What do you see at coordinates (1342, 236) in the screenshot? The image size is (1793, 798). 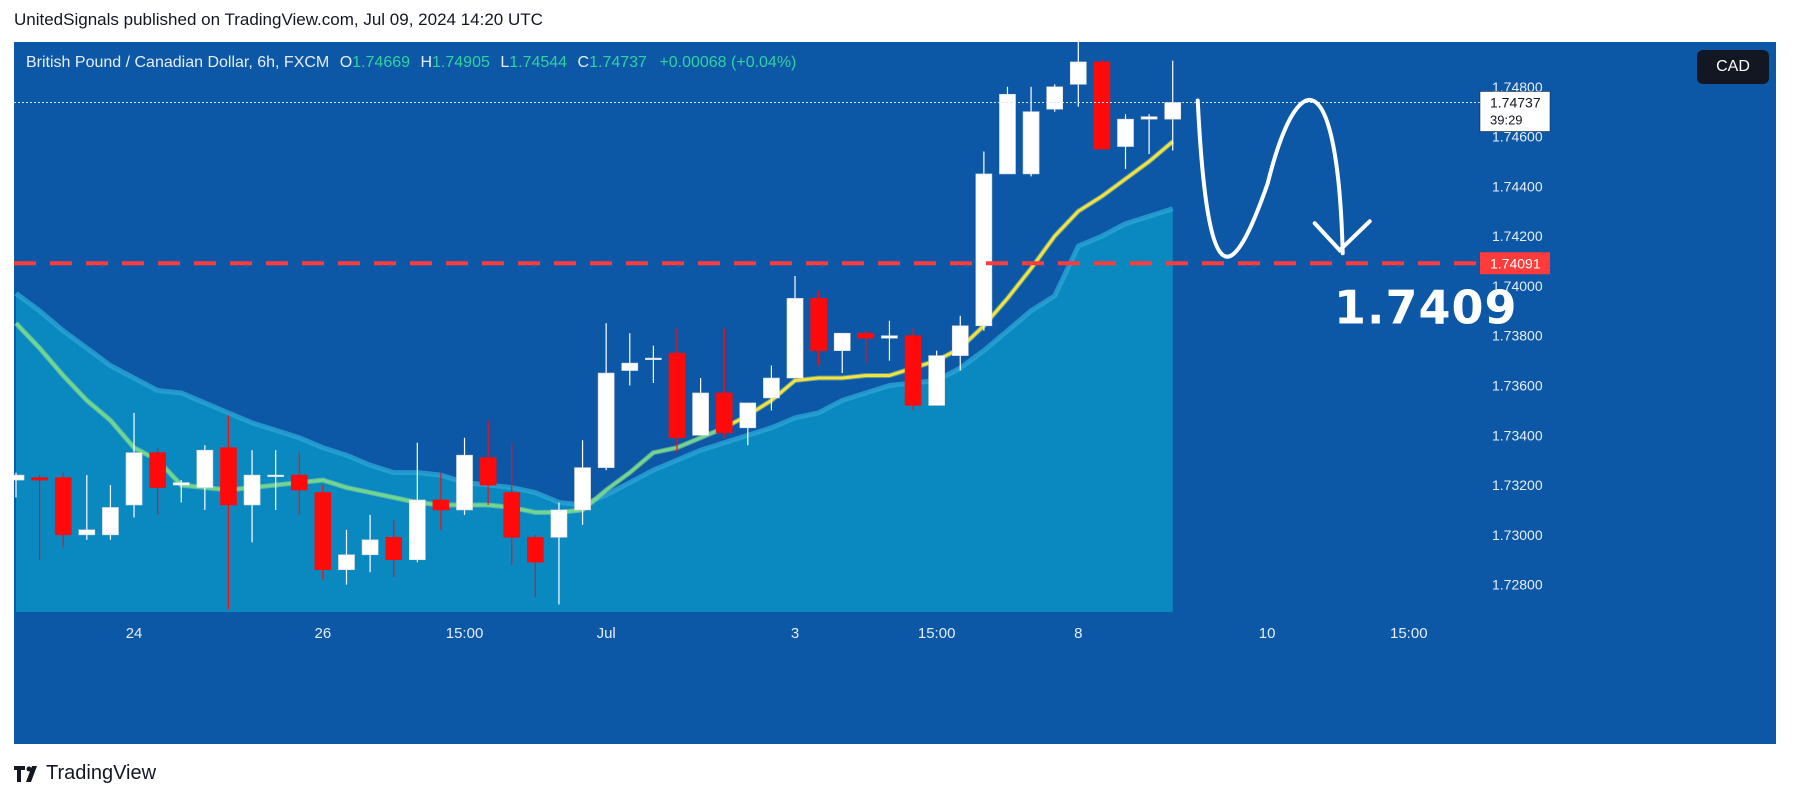 I see `forecast-arrowhead` at bounding box center [1342, 236].